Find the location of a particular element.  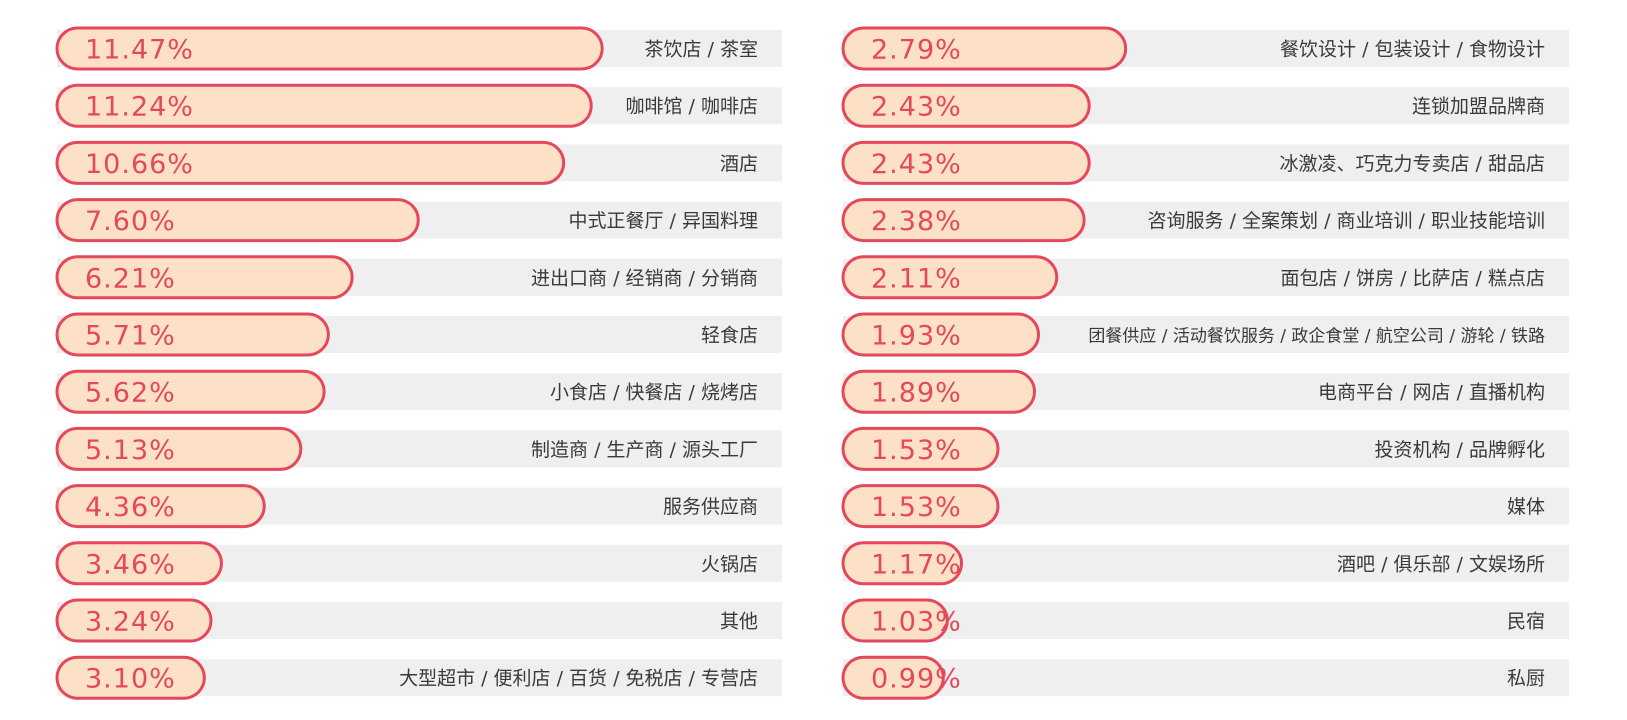

category-label: 茶饮店 / 茶室 is located at coordinates (701, 50).